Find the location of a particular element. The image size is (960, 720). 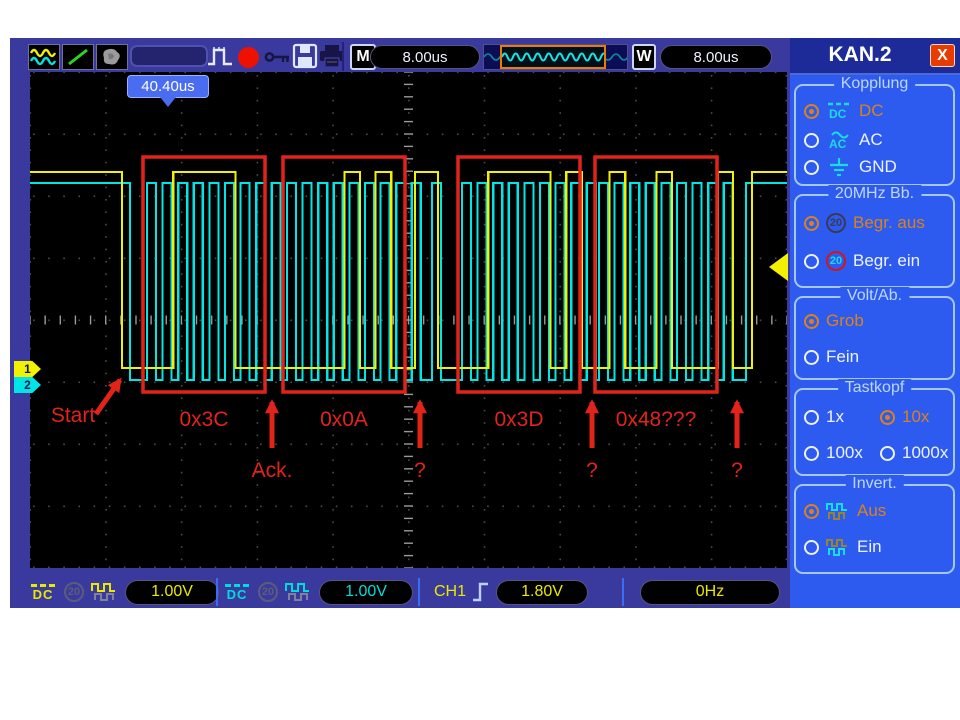

frequency-readout: 0Hz is located at coordinates (710, 592).